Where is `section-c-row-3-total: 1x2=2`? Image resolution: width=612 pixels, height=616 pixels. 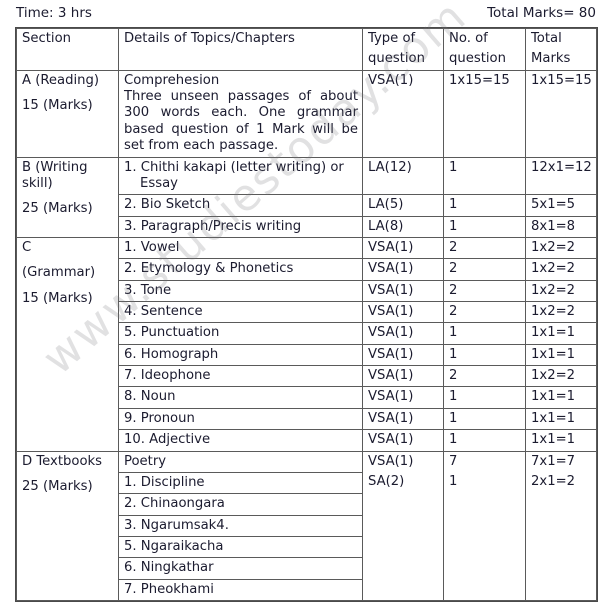 section-c-row-3-total: 1x2=2 is located at coordinates (561, 291).